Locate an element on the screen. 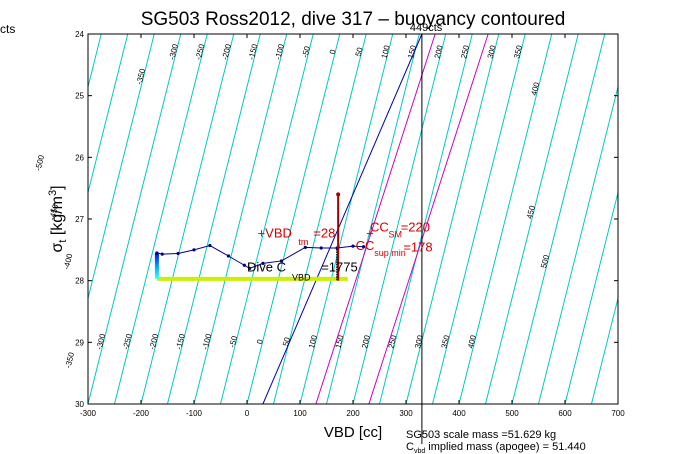  y-label-rest: [kg/m is located at coordinates (57, 218).